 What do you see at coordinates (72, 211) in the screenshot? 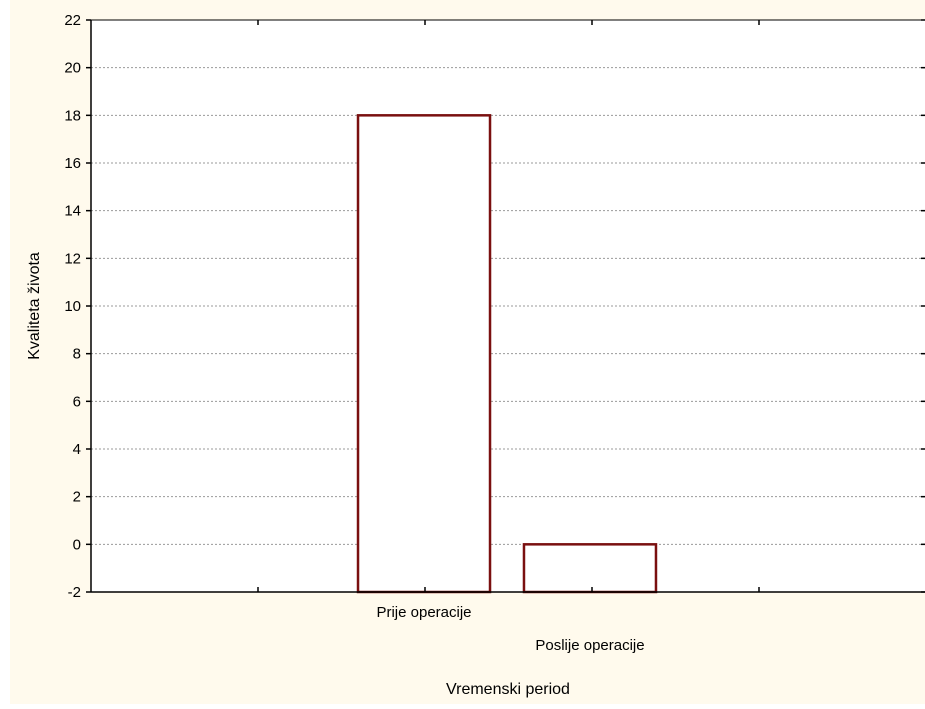
I see `y-tick-label: 14` at bounding box center [72, 211].